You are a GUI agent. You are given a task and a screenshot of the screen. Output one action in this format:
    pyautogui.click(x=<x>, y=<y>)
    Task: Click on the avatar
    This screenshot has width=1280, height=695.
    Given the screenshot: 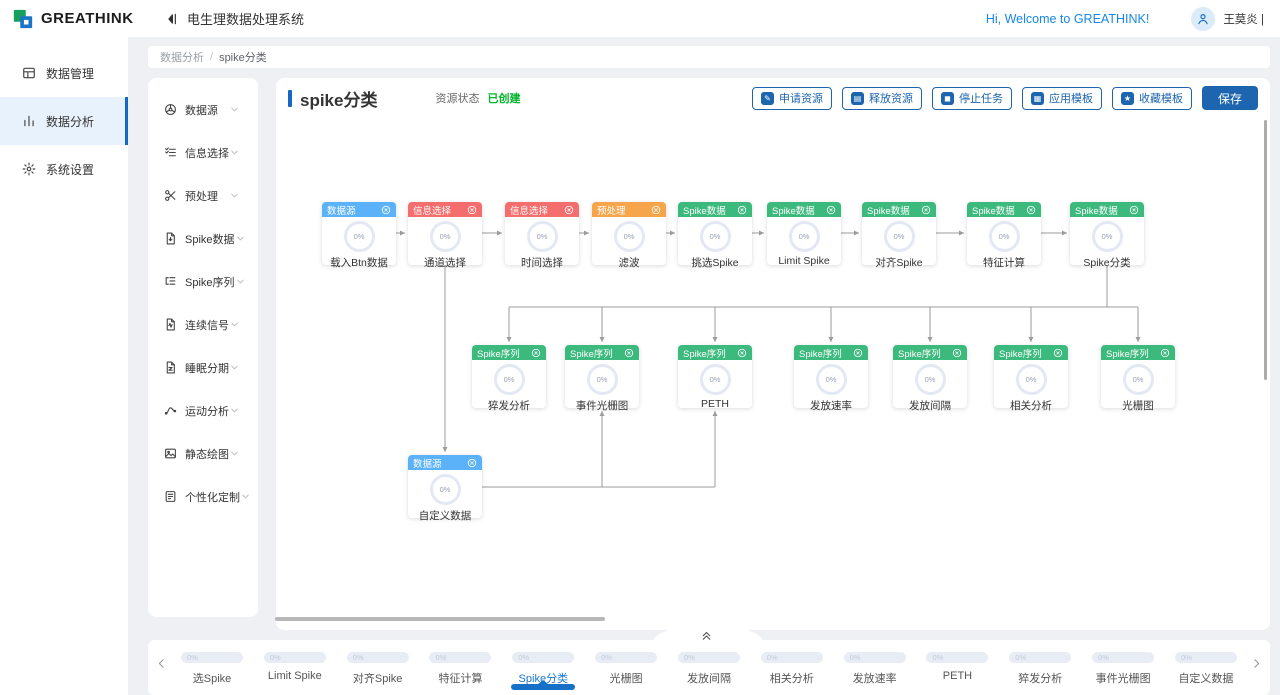 What is the action you would take?
    pyautogui.click(x=1203, y=18)
    